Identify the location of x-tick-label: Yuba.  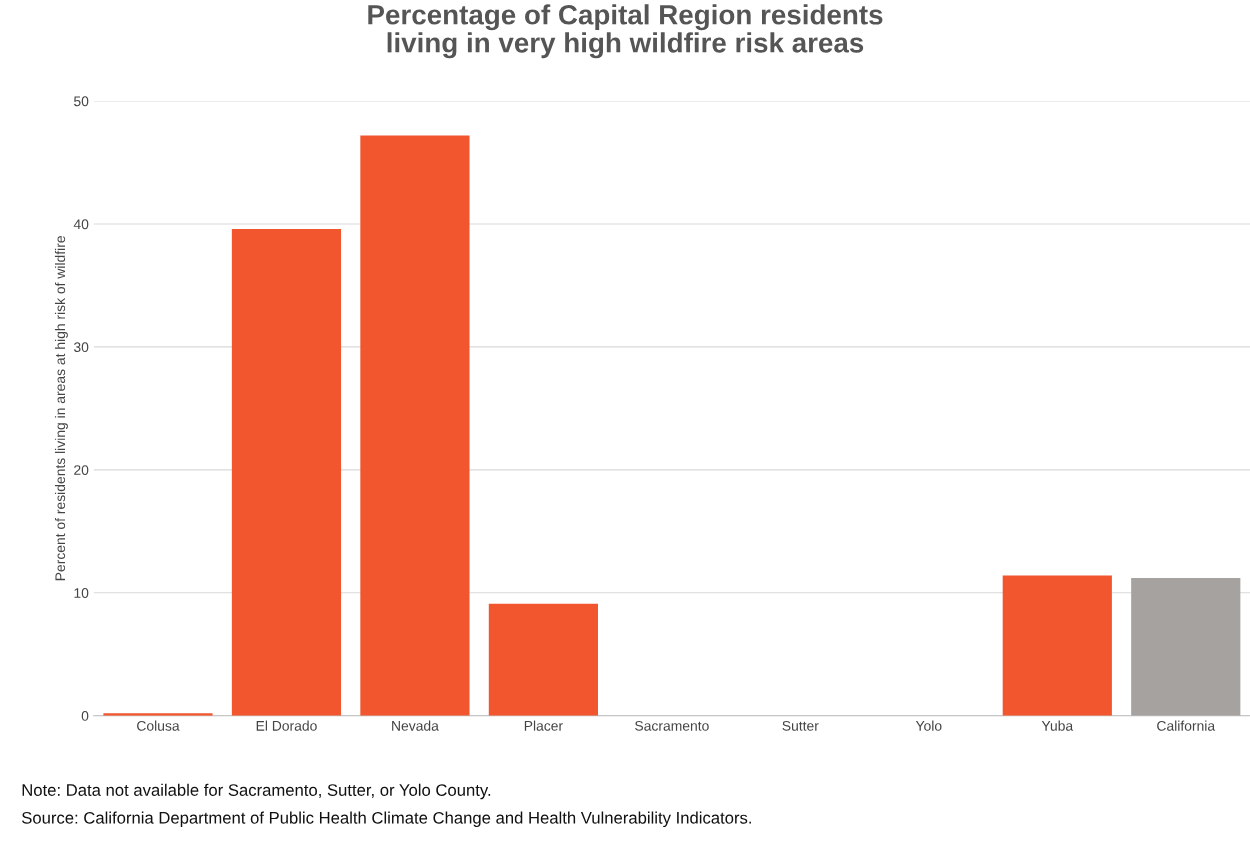
(1057, 725).